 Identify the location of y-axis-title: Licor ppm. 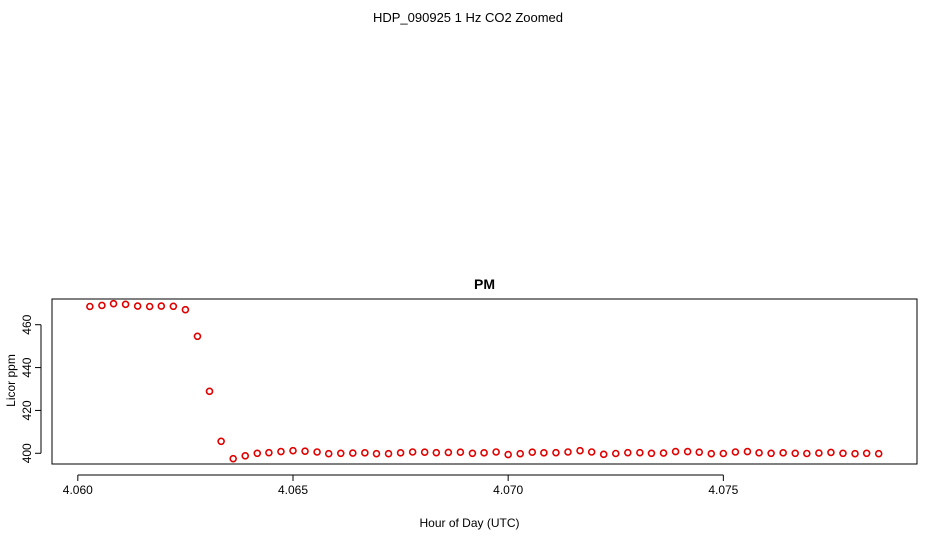
(11, 380).